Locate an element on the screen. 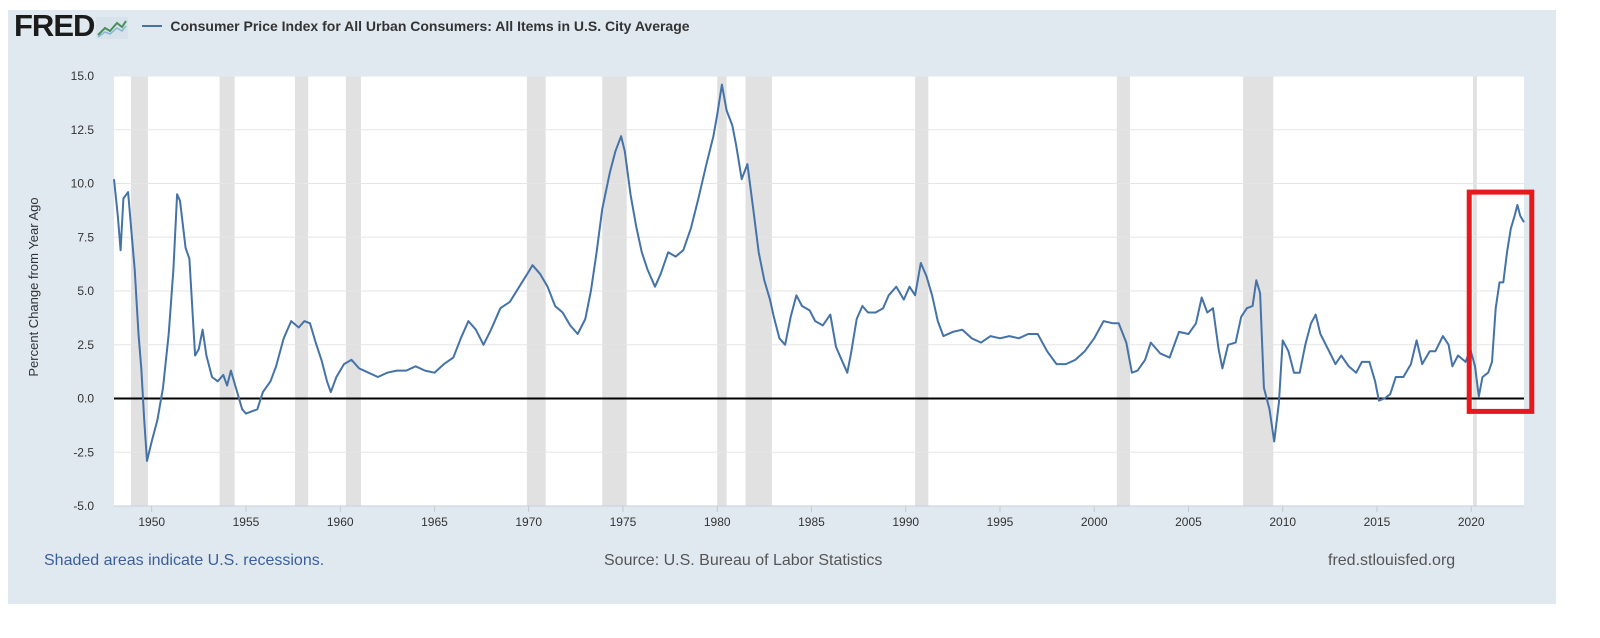 This screenshot has height=638, width=1600. x-tick-label: 1990 is located at coordinates (905, 522).